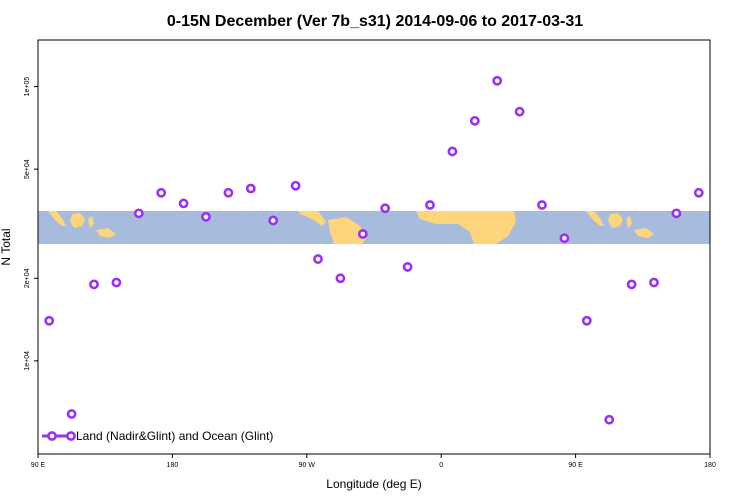 This screenshot has width=750, height=500. What do you see at coordinates (27, 361) in the screenshot?
I see `y-tick-label-0: 1e+04` at bounding box center [27, 361].